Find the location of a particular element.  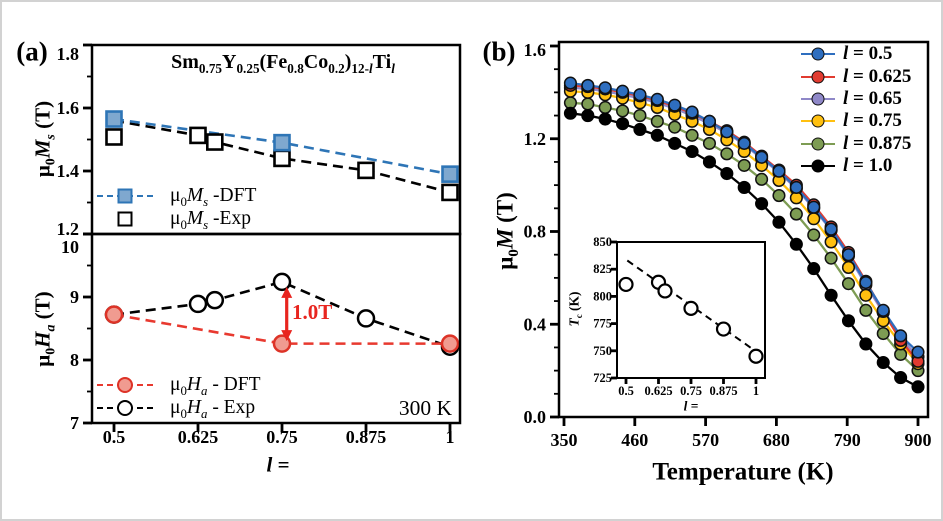

a-x-axis-label: l = is located at coordinates (278, 464).